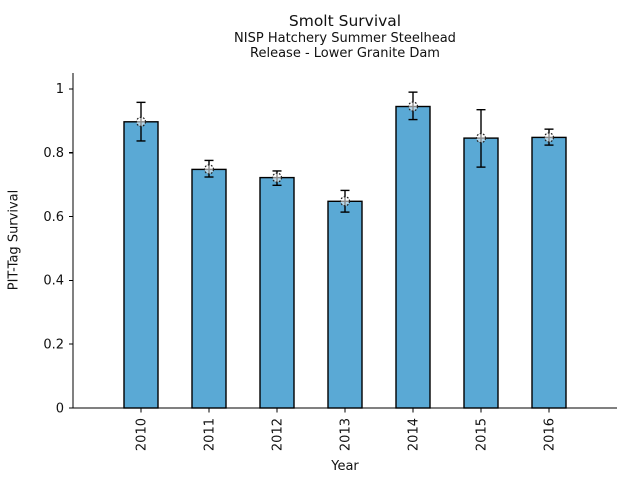  I want to click on error-bar-2016, so click(549, 137).